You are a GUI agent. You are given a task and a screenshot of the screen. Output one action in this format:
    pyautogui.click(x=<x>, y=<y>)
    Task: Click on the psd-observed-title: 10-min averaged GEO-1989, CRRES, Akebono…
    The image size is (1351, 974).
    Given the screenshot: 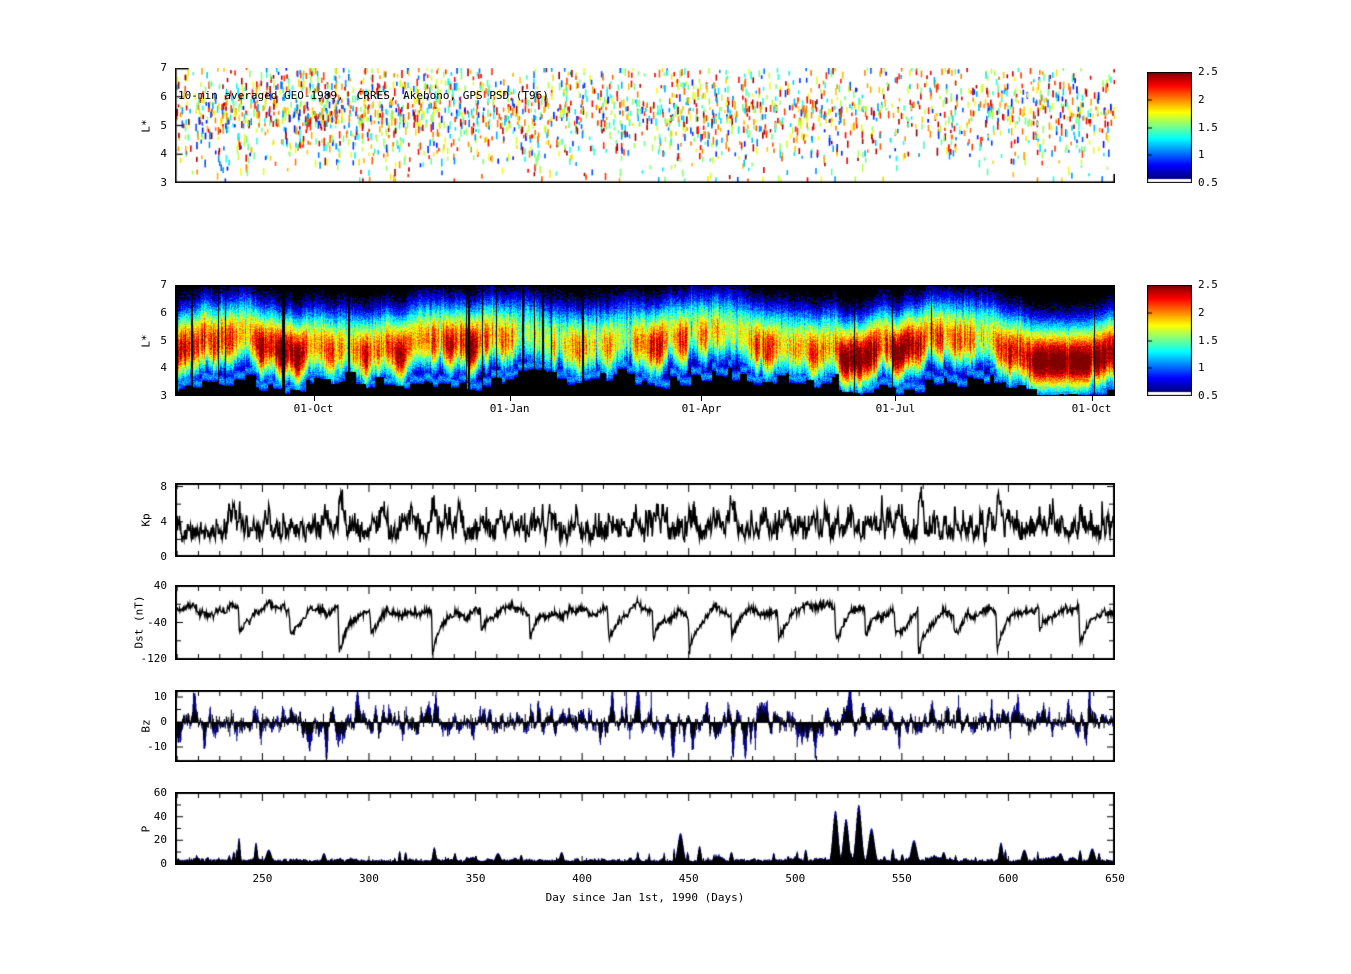 What is the action you would take?
    pyautogui.click(x=363, y=95)
    